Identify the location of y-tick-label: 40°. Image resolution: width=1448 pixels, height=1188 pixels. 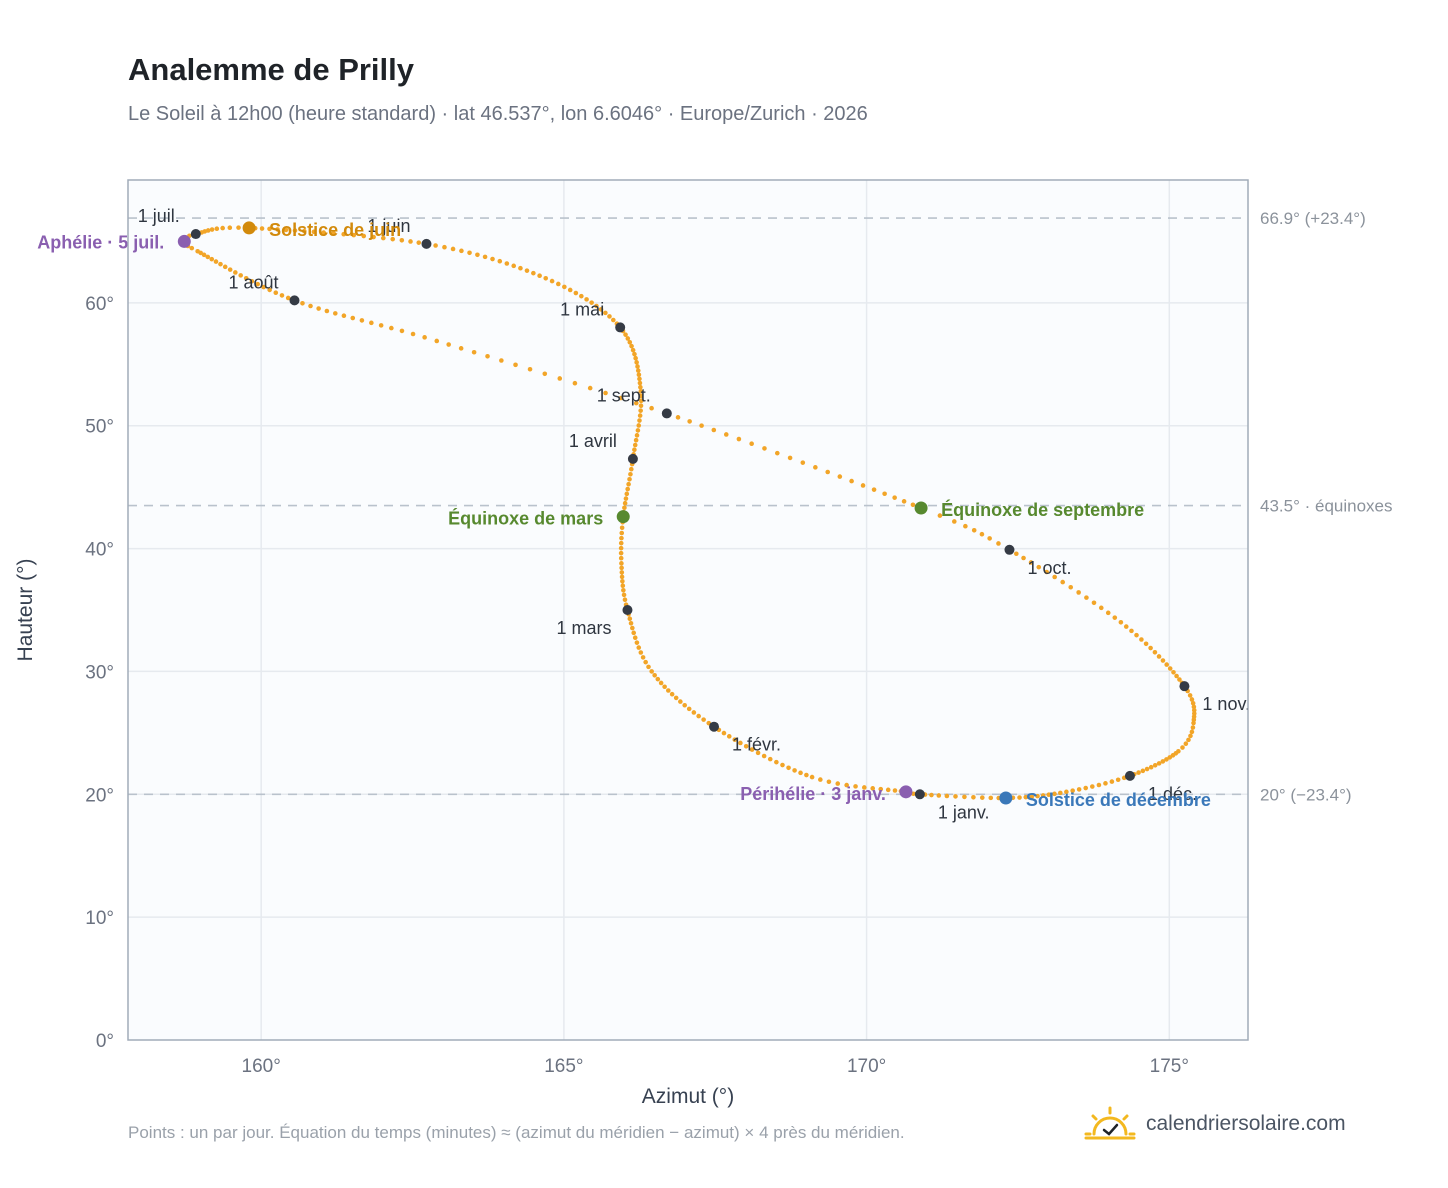
(99, 550).